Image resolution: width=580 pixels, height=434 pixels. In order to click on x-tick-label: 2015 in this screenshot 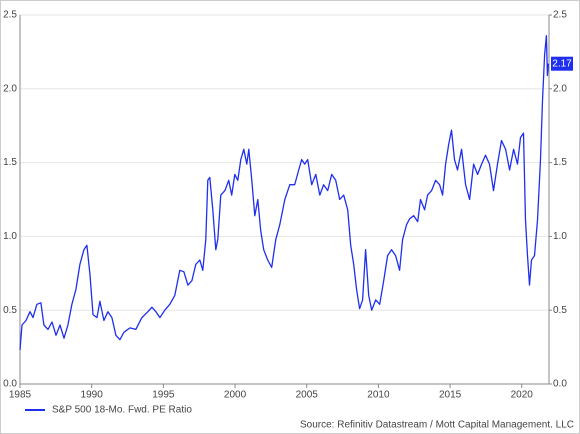, I will do `click(450, 395)`.